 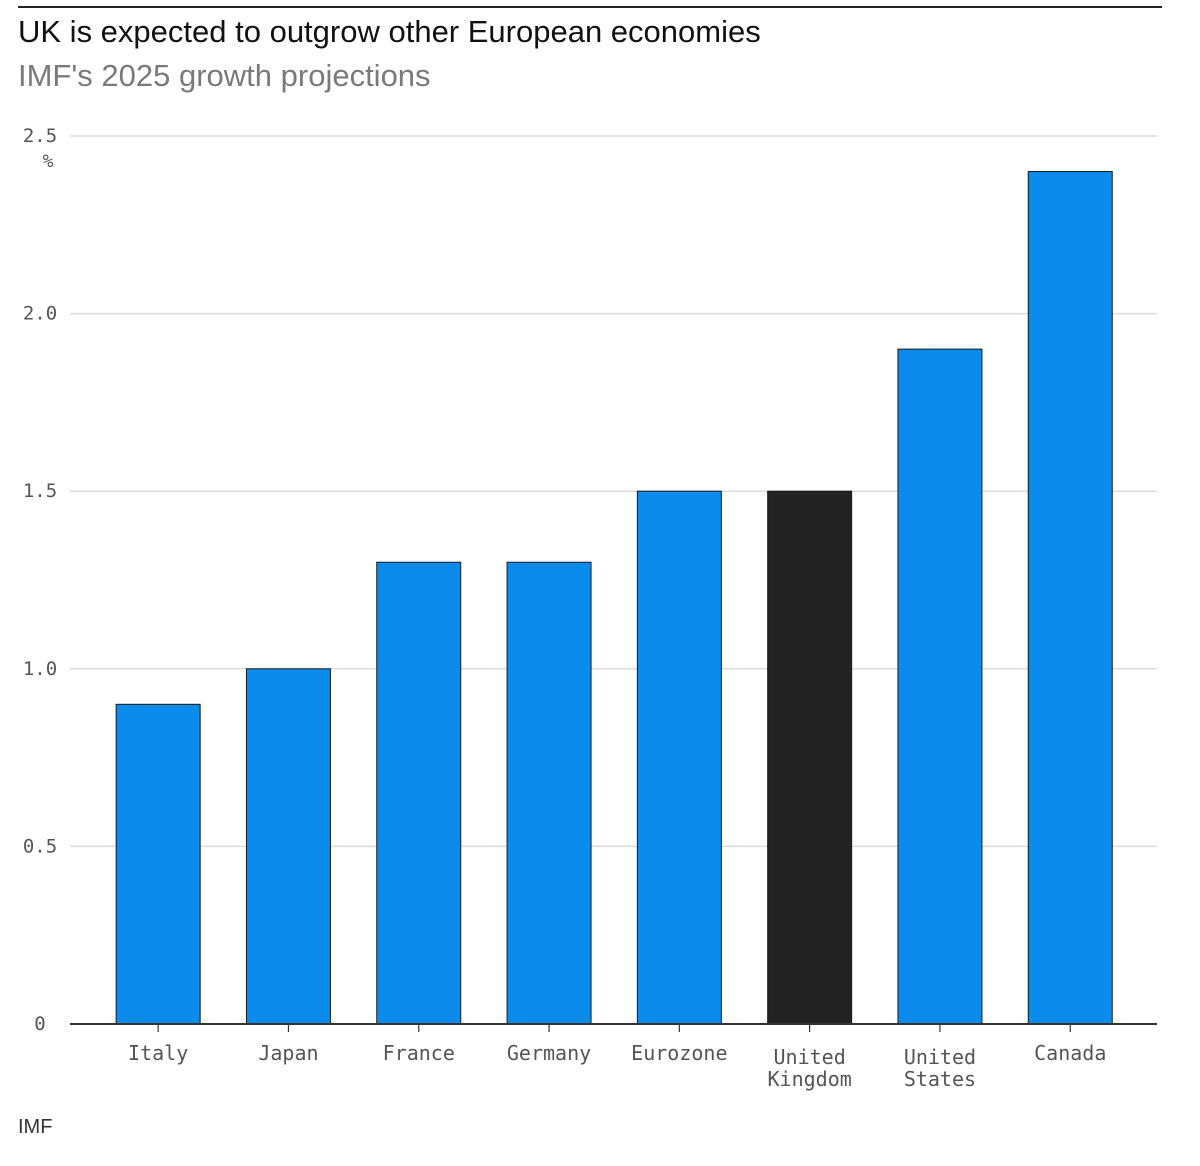 What do you see at coordinates (40, 314) in the screenshot?
I see `y-tick-label: 2.0` at bounding box center [40, 314].